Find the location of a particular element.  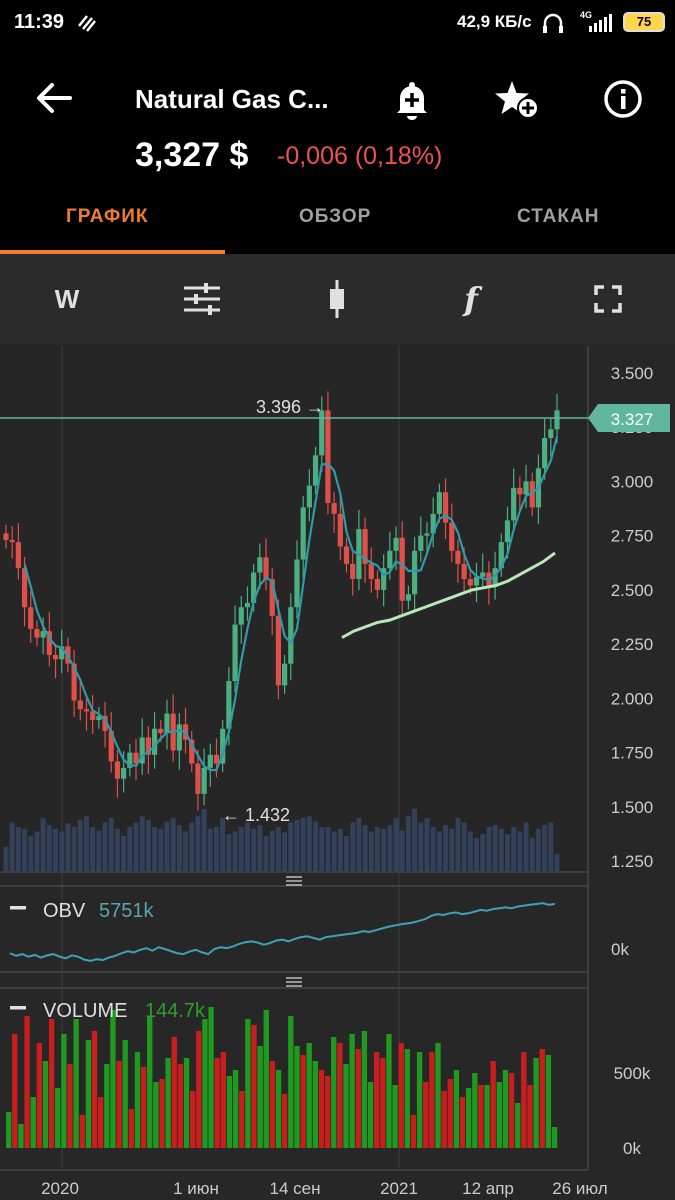

obv-collapse-icon is located at coordinates (18, 908).